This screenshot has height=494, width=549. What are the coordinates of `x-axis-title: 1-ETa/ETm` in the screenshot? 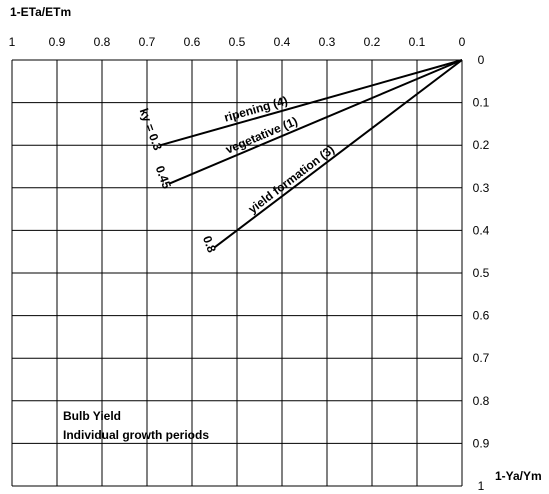 It's located at (40, 12).